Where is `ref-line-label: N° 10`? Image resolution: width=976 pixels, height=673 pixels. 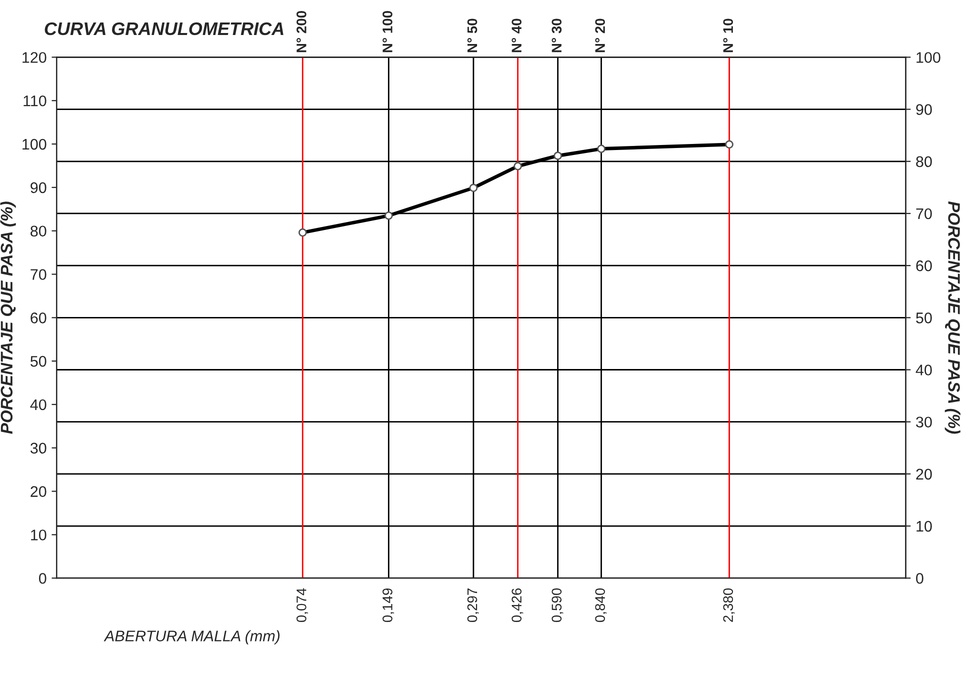
ref-line-label: N° 10 is located at coordinates (728, 35).